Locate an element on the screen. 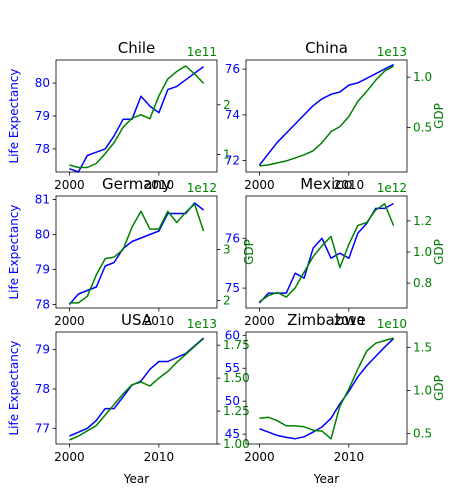 The image size is (450, 500). left-tick-label: 60 is located at coordinates (232, 335).